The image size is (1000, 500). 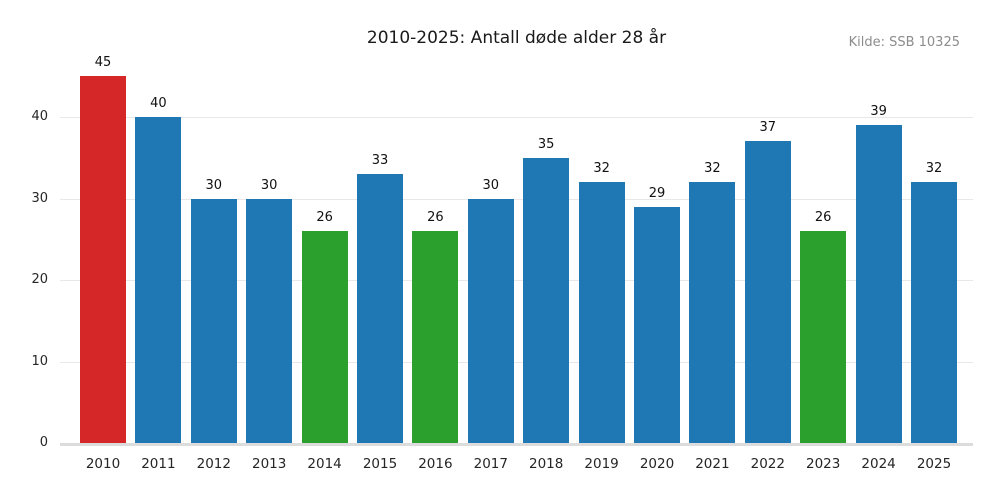 What do you see at coordinates (324, 464) in the screenshot?
I see `x-tick-label: 2014` at bounding box center [324, 464].